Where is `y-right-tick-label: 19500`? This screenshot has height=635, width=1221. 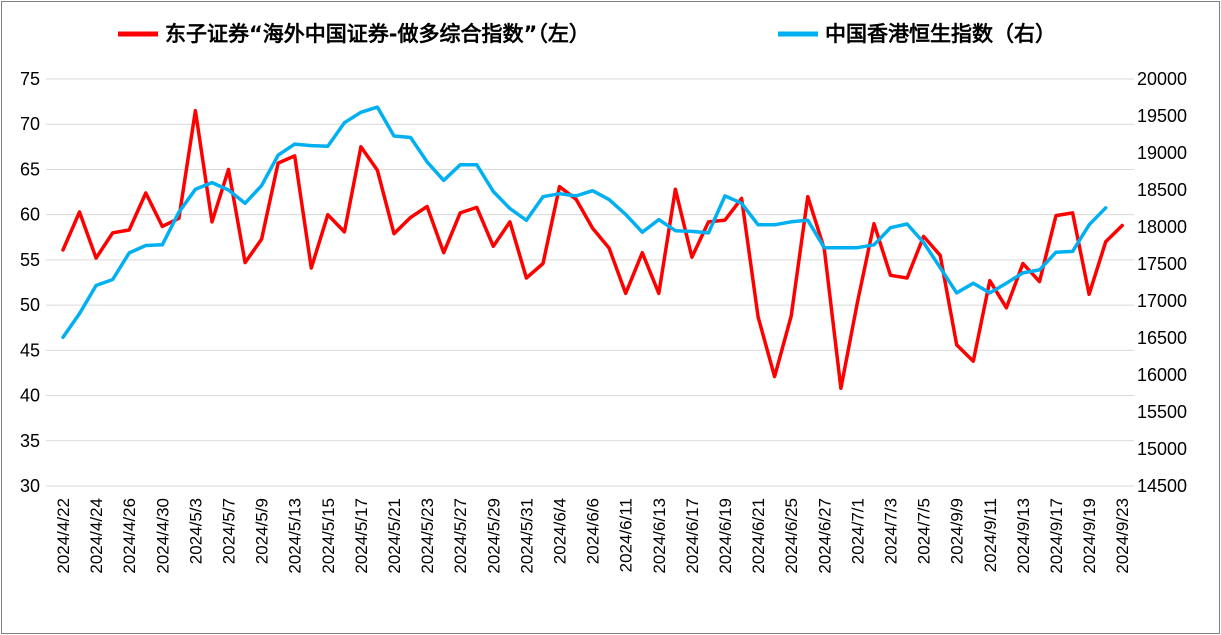 y-right-tick-label: 19500 is located at coordinates (1162, 116).